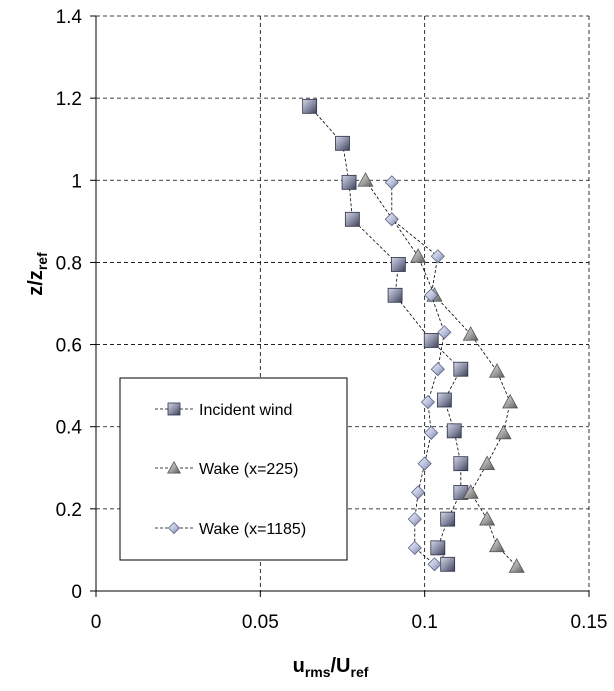  Describe the element at coordinates (42, 261) in the screenshot. I see `y-axis-title-sub: ref` at that location.